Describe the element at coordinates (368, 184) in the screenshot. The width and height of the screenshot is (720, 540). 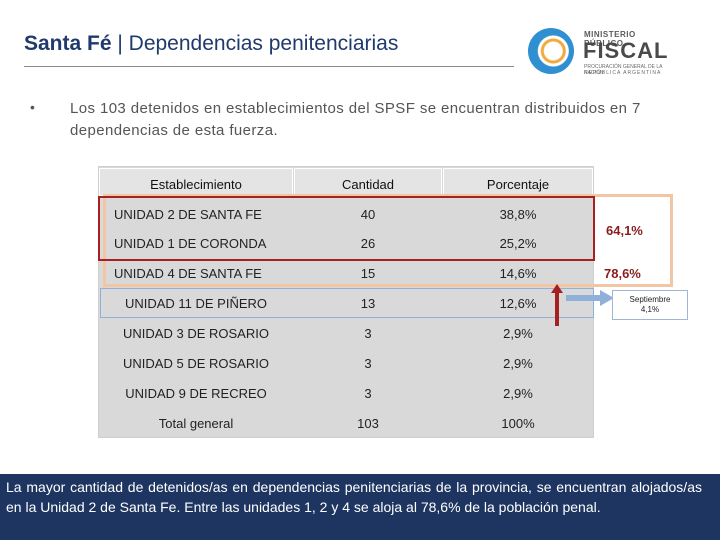
I see `header-cantidad: Cantidad` at that location.